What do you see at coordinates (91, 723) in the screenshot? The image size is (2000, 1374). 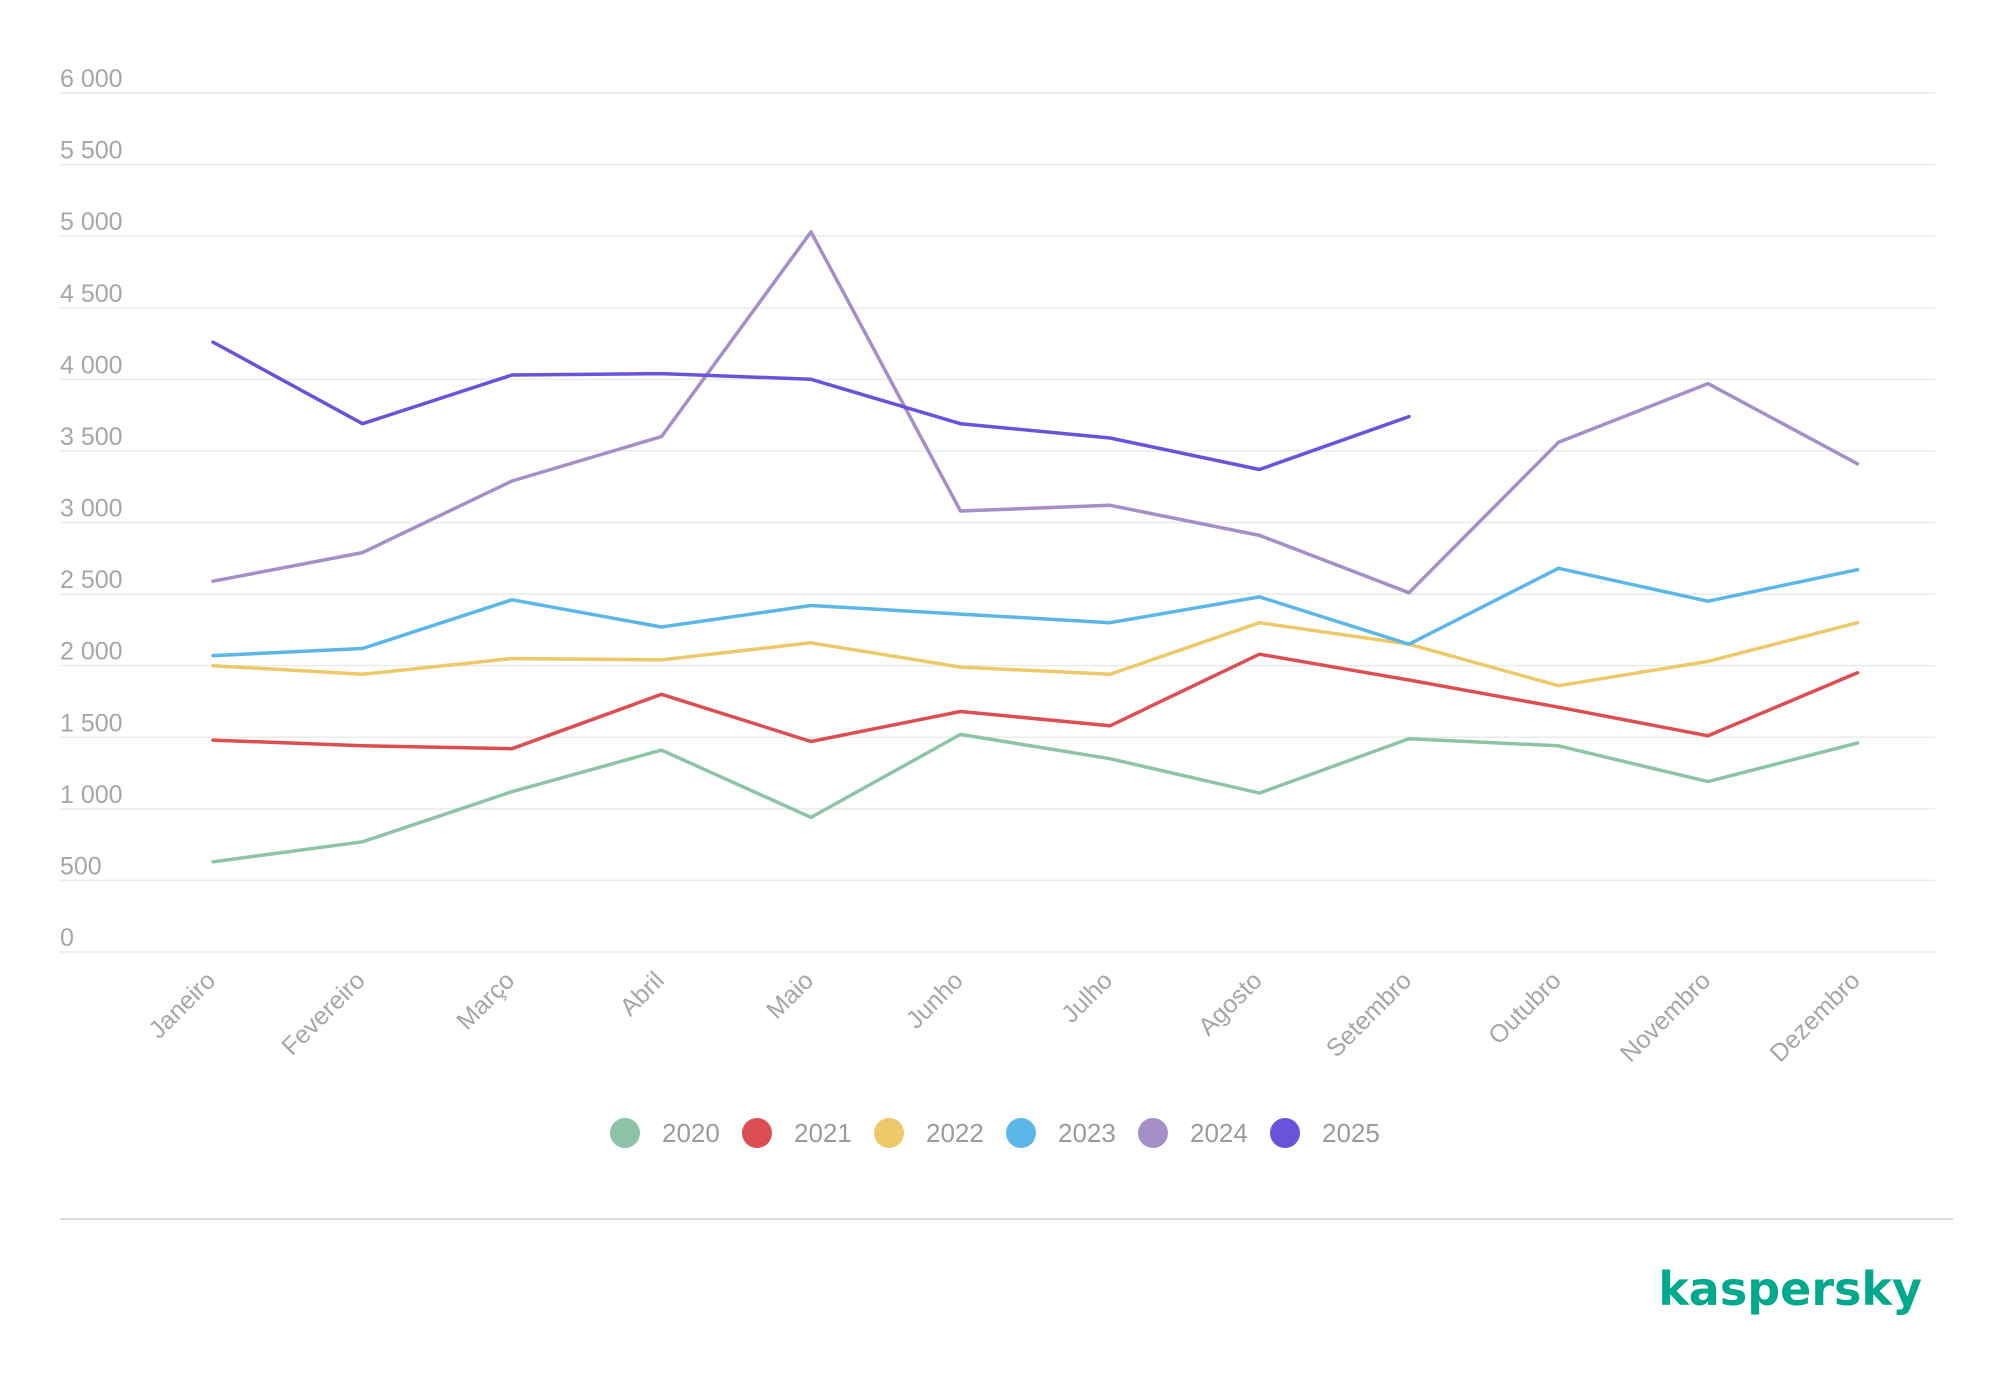 I see `y-tick-label: 1 500` at bounding box center [91, 723].